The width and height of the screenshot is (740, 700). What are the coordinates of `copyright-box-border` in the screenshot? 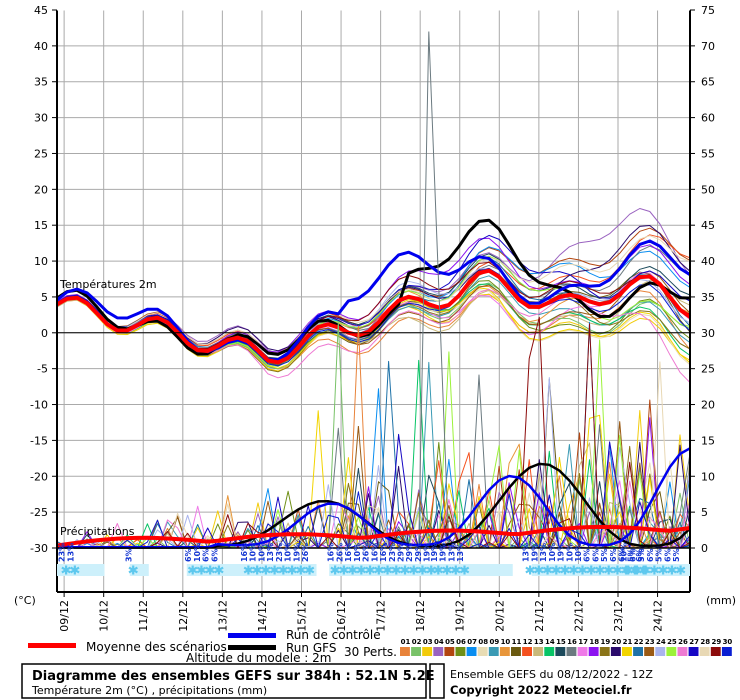 It's located at (437, 681).